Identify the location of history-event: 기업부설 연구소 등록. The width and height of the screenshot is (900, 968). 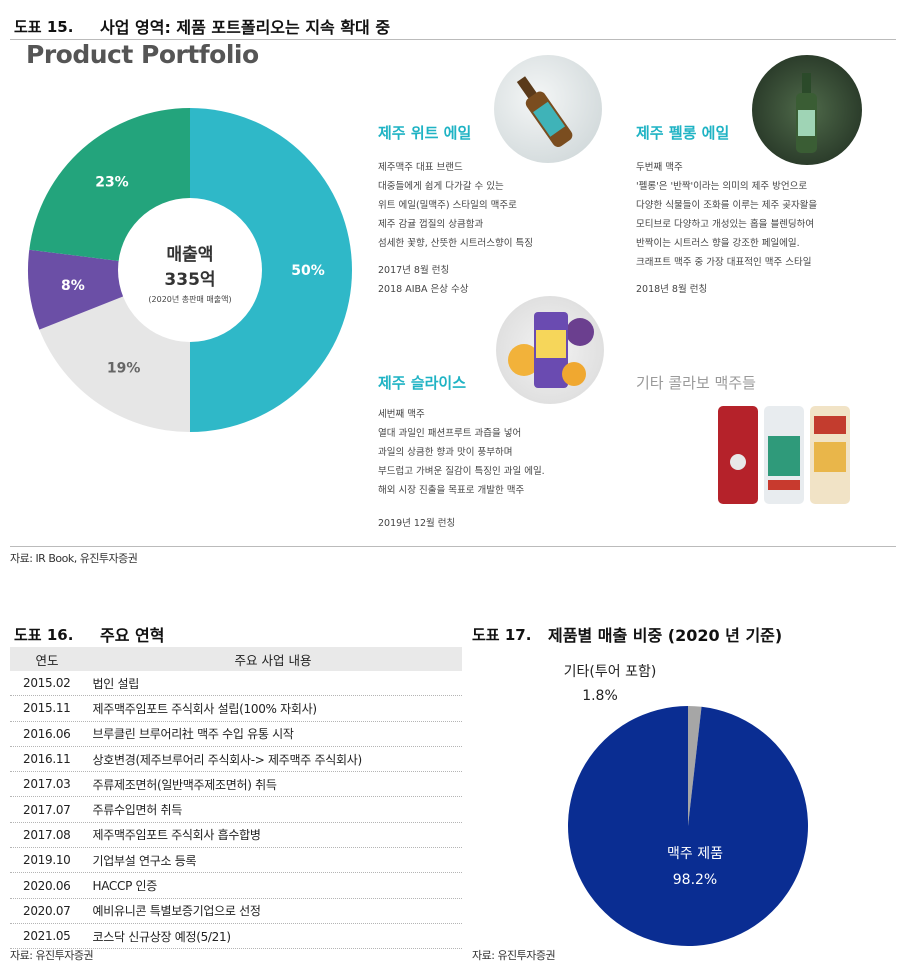
(273, 860).